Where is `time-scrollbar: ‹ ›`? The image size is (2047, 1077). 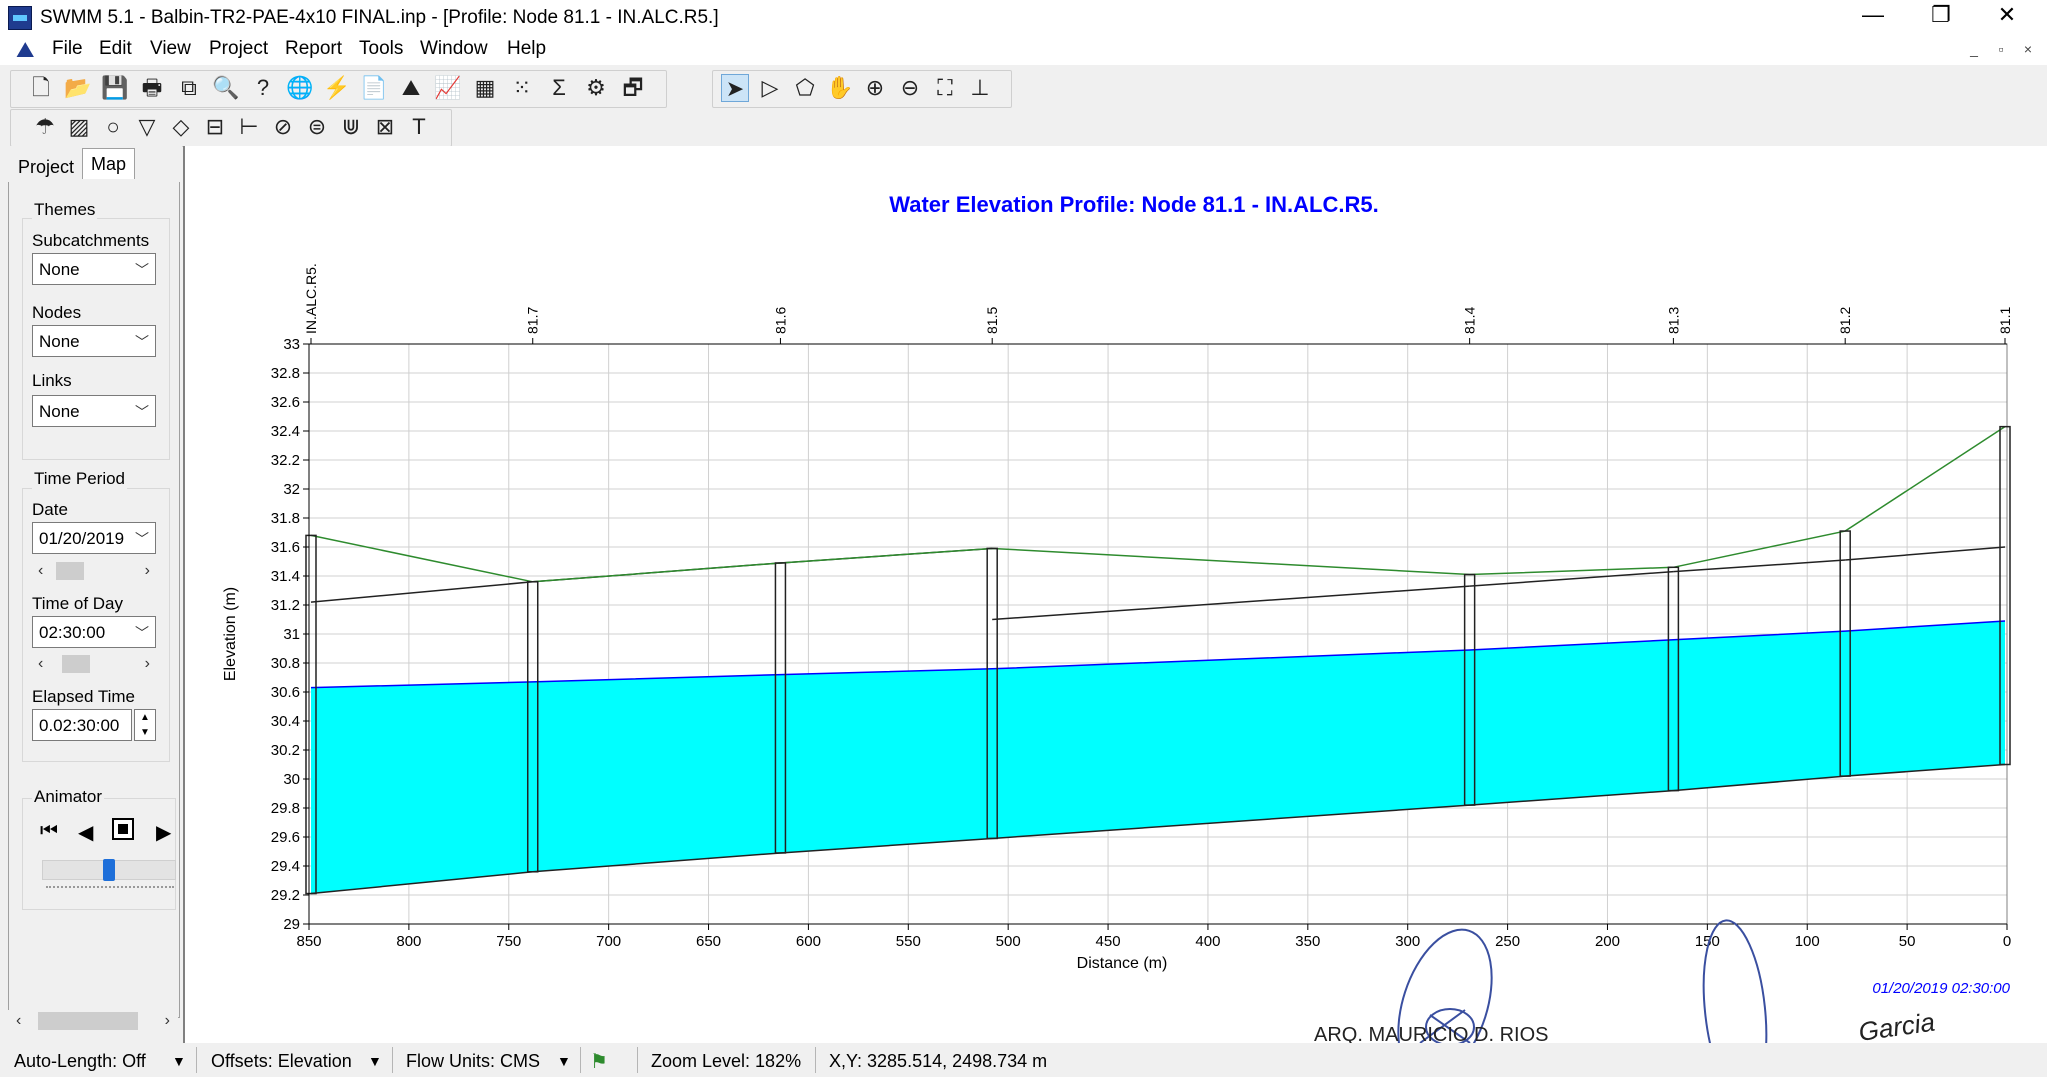 time-scrollbar: ‹ › is located at coordinates (94, 664).